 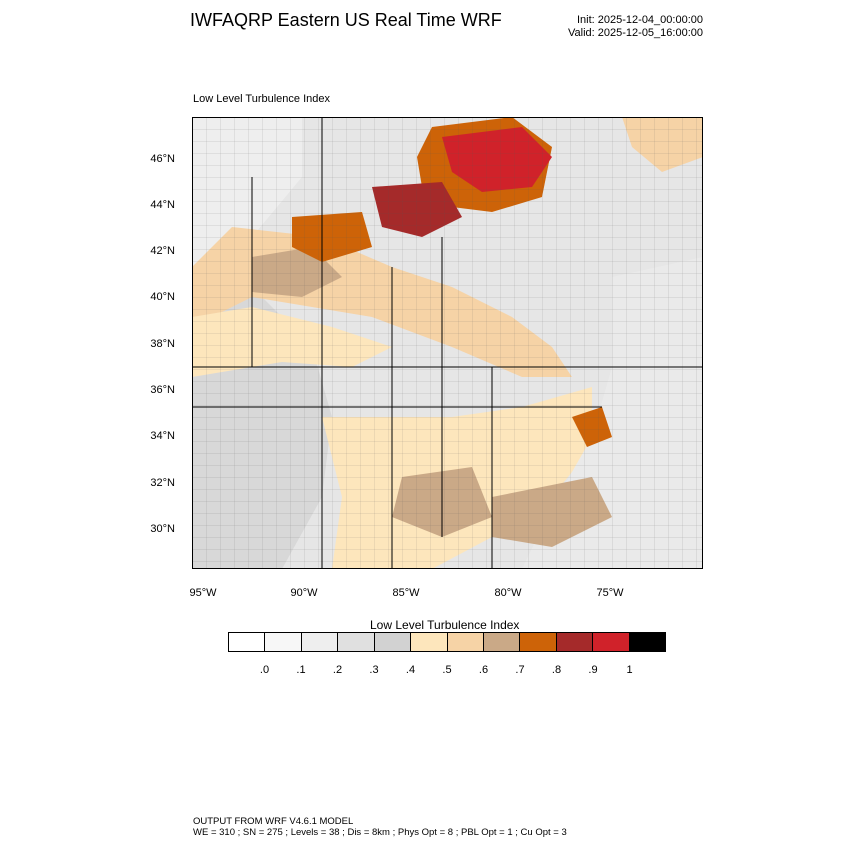 I want to click on panel-title: Low Level Turbulence Index, so click(x=261, y=99).